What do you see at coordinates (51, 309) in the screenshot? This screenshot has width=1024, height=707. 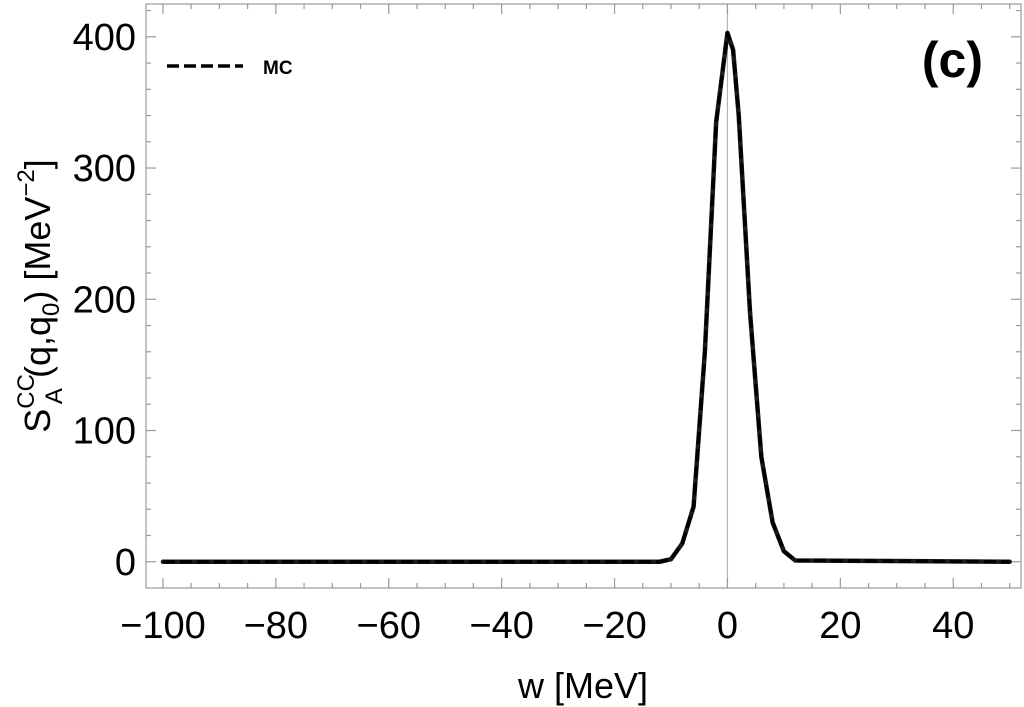 I see `y-axis-label-args-subscript: 0` at bounding box center [51, 309].